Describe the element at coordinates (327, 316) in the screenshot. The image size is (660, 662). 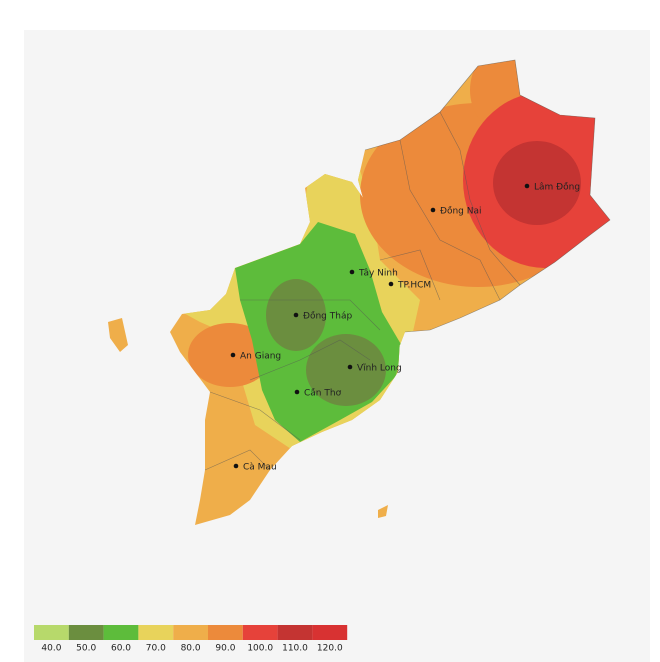
I see `city-label: Đồng Tháp` at that location.